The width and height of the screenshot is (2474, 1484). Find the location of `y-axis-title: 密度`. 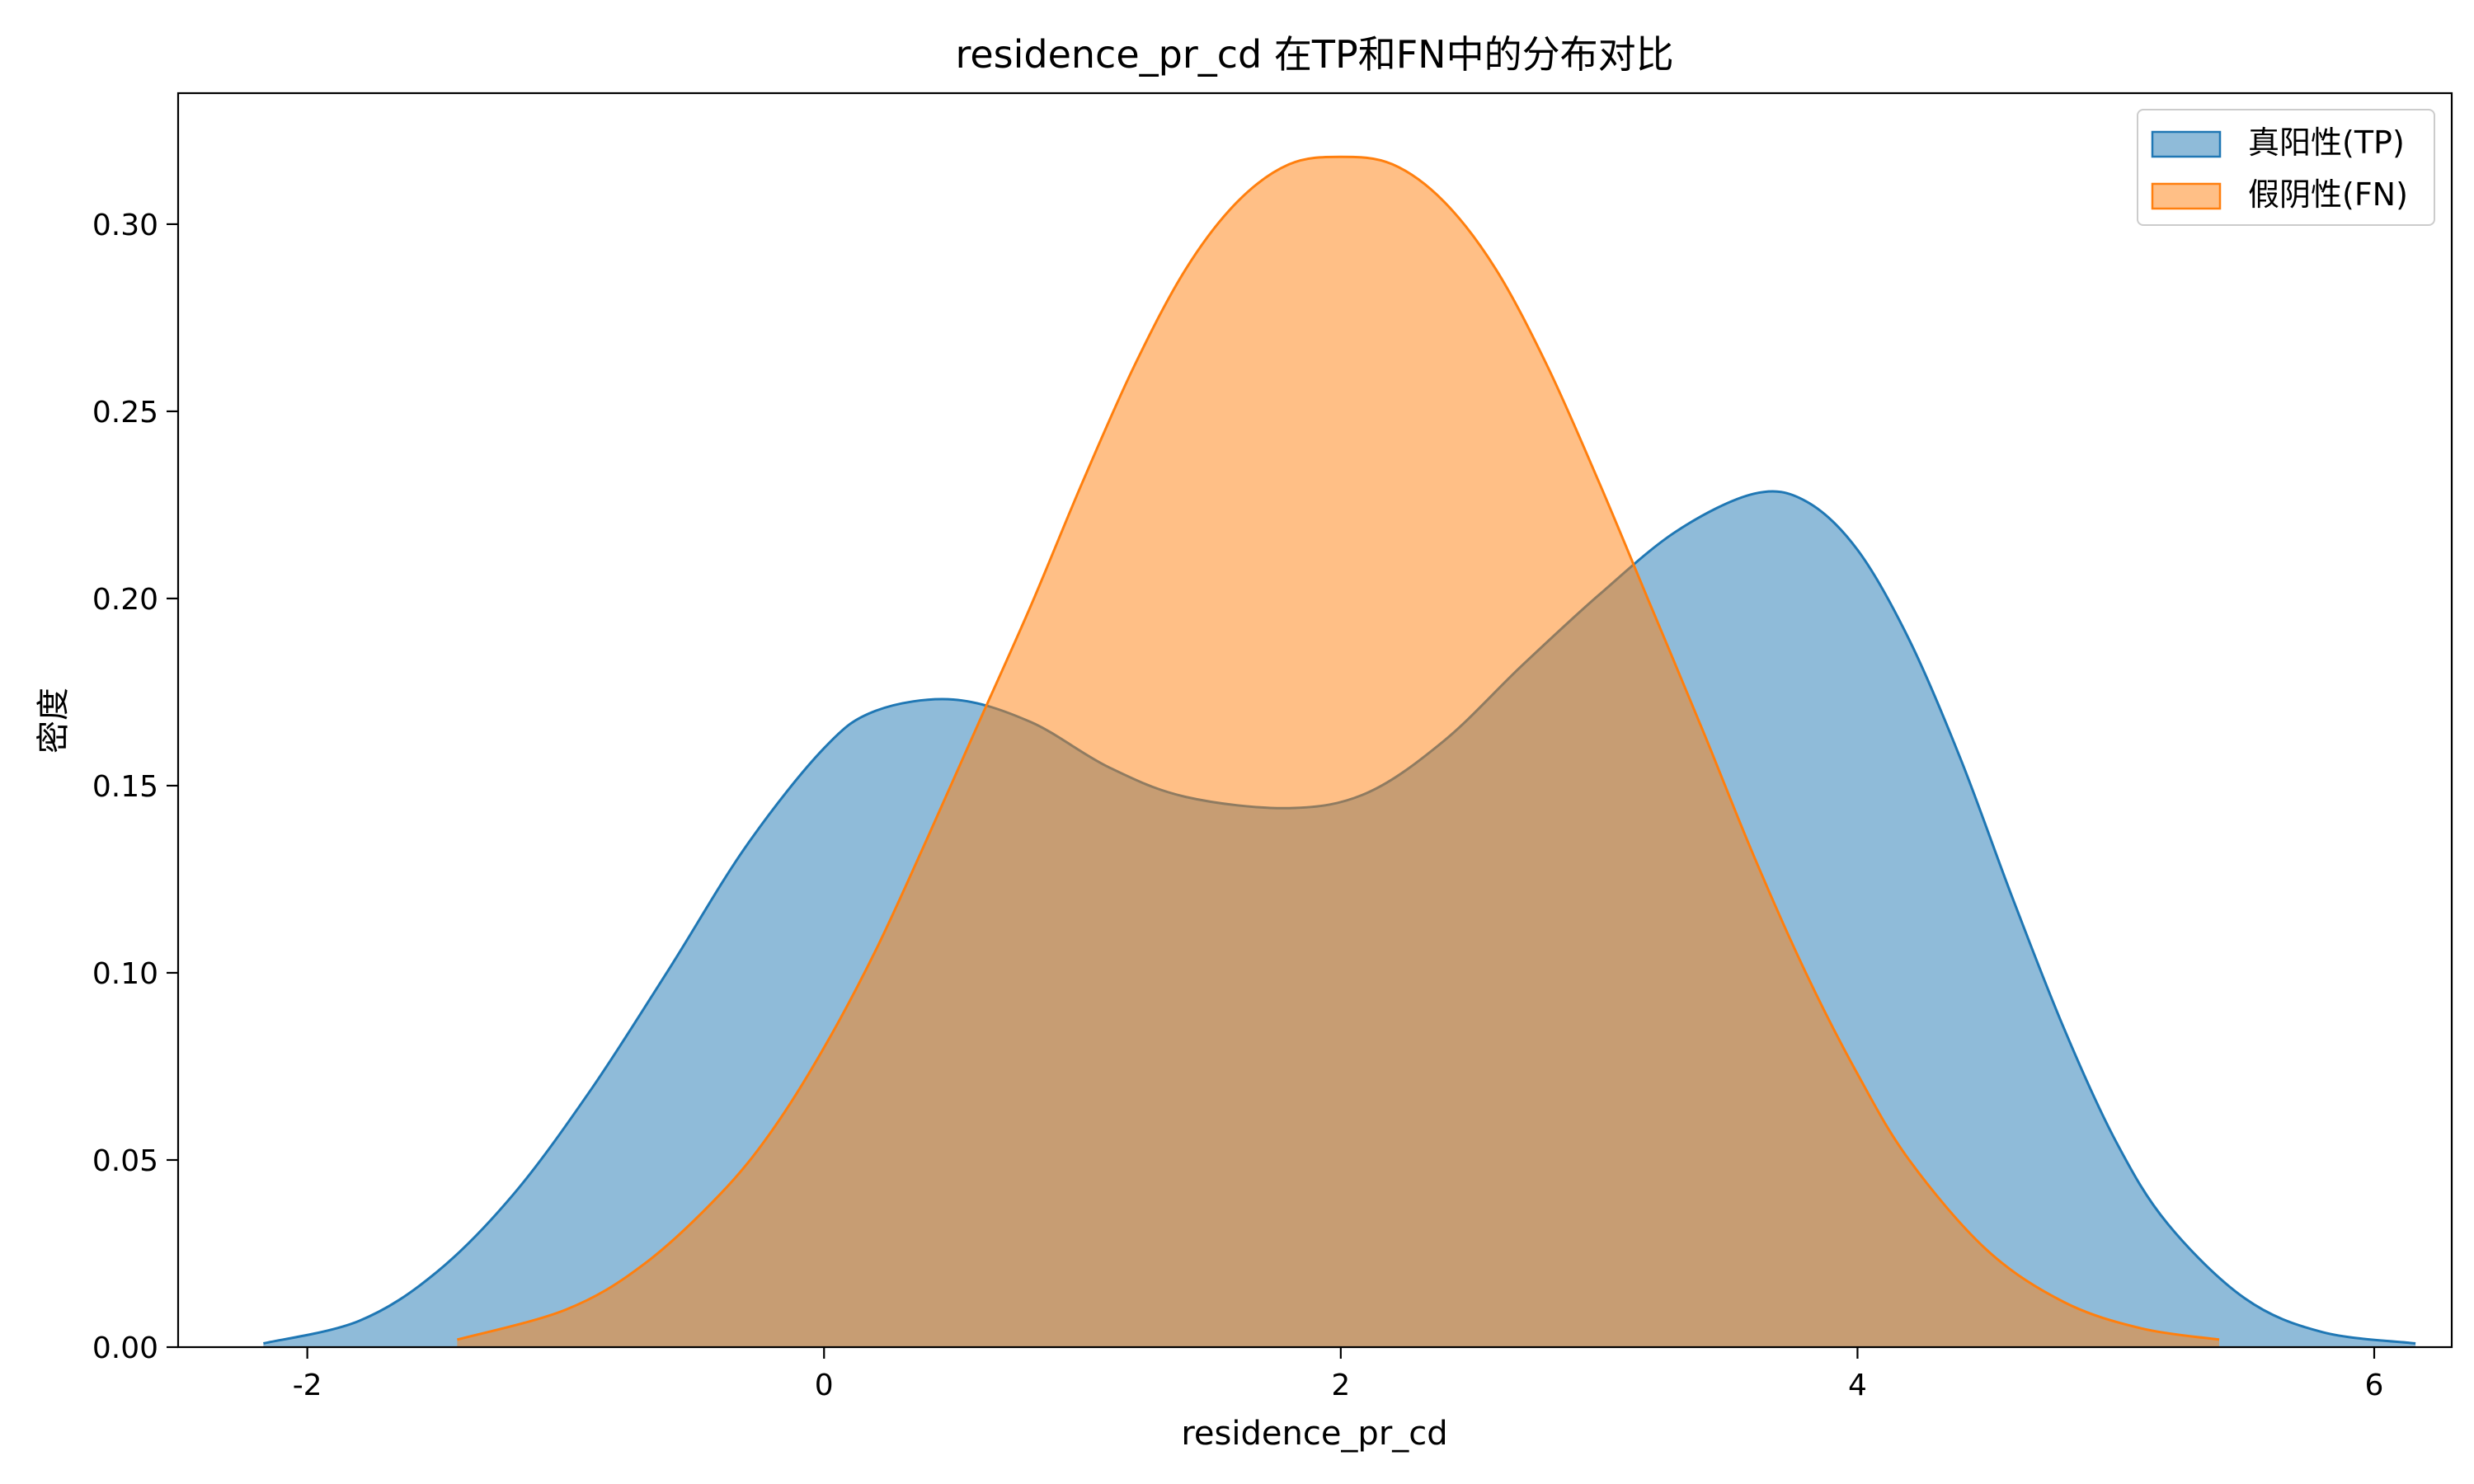

y-axis-title: 密度 is located at coordinates (54, 721).